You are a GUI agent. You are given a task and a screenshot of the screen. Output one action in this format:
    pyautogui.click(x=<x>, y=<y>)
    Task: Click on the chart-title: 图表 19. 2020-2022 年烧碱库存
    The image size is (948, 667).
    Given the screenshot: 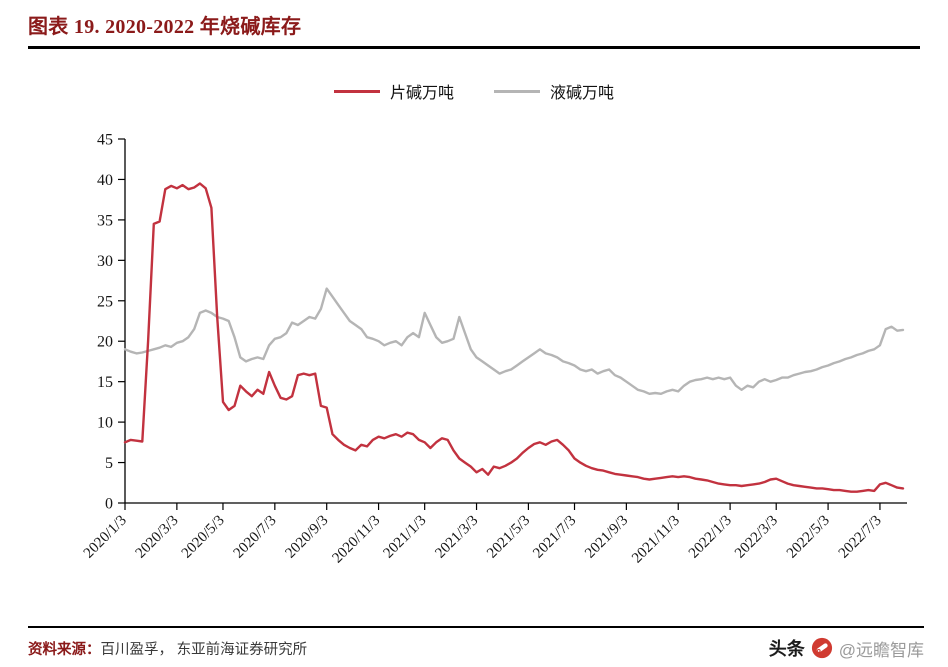 What is the action you would take?
    pyautogui.click(x=165, y=27)
    